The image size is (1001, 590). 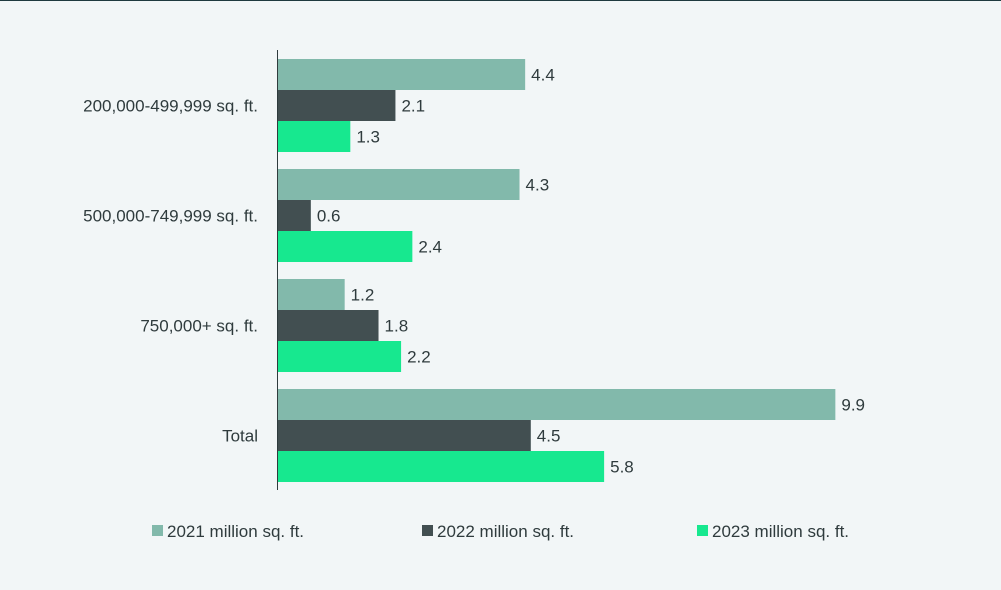 What do you see at coordinates (419, 357) in the screenshot?
I see `value-label-2023-750-000-sq-ft: 2.2` at bounding box center [419, 357].